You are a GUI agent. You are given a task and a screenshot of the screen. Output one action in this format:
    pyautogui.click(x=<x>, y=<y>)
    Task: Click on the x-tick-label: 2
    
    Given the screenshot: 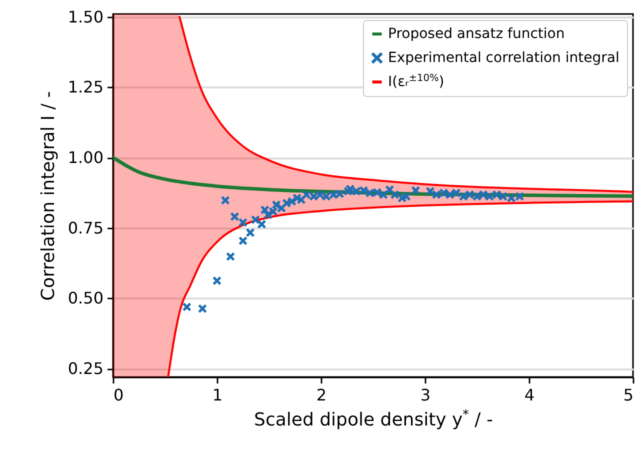 What is the action you would take?
    pyautogui.click(x=321, y=395)
    